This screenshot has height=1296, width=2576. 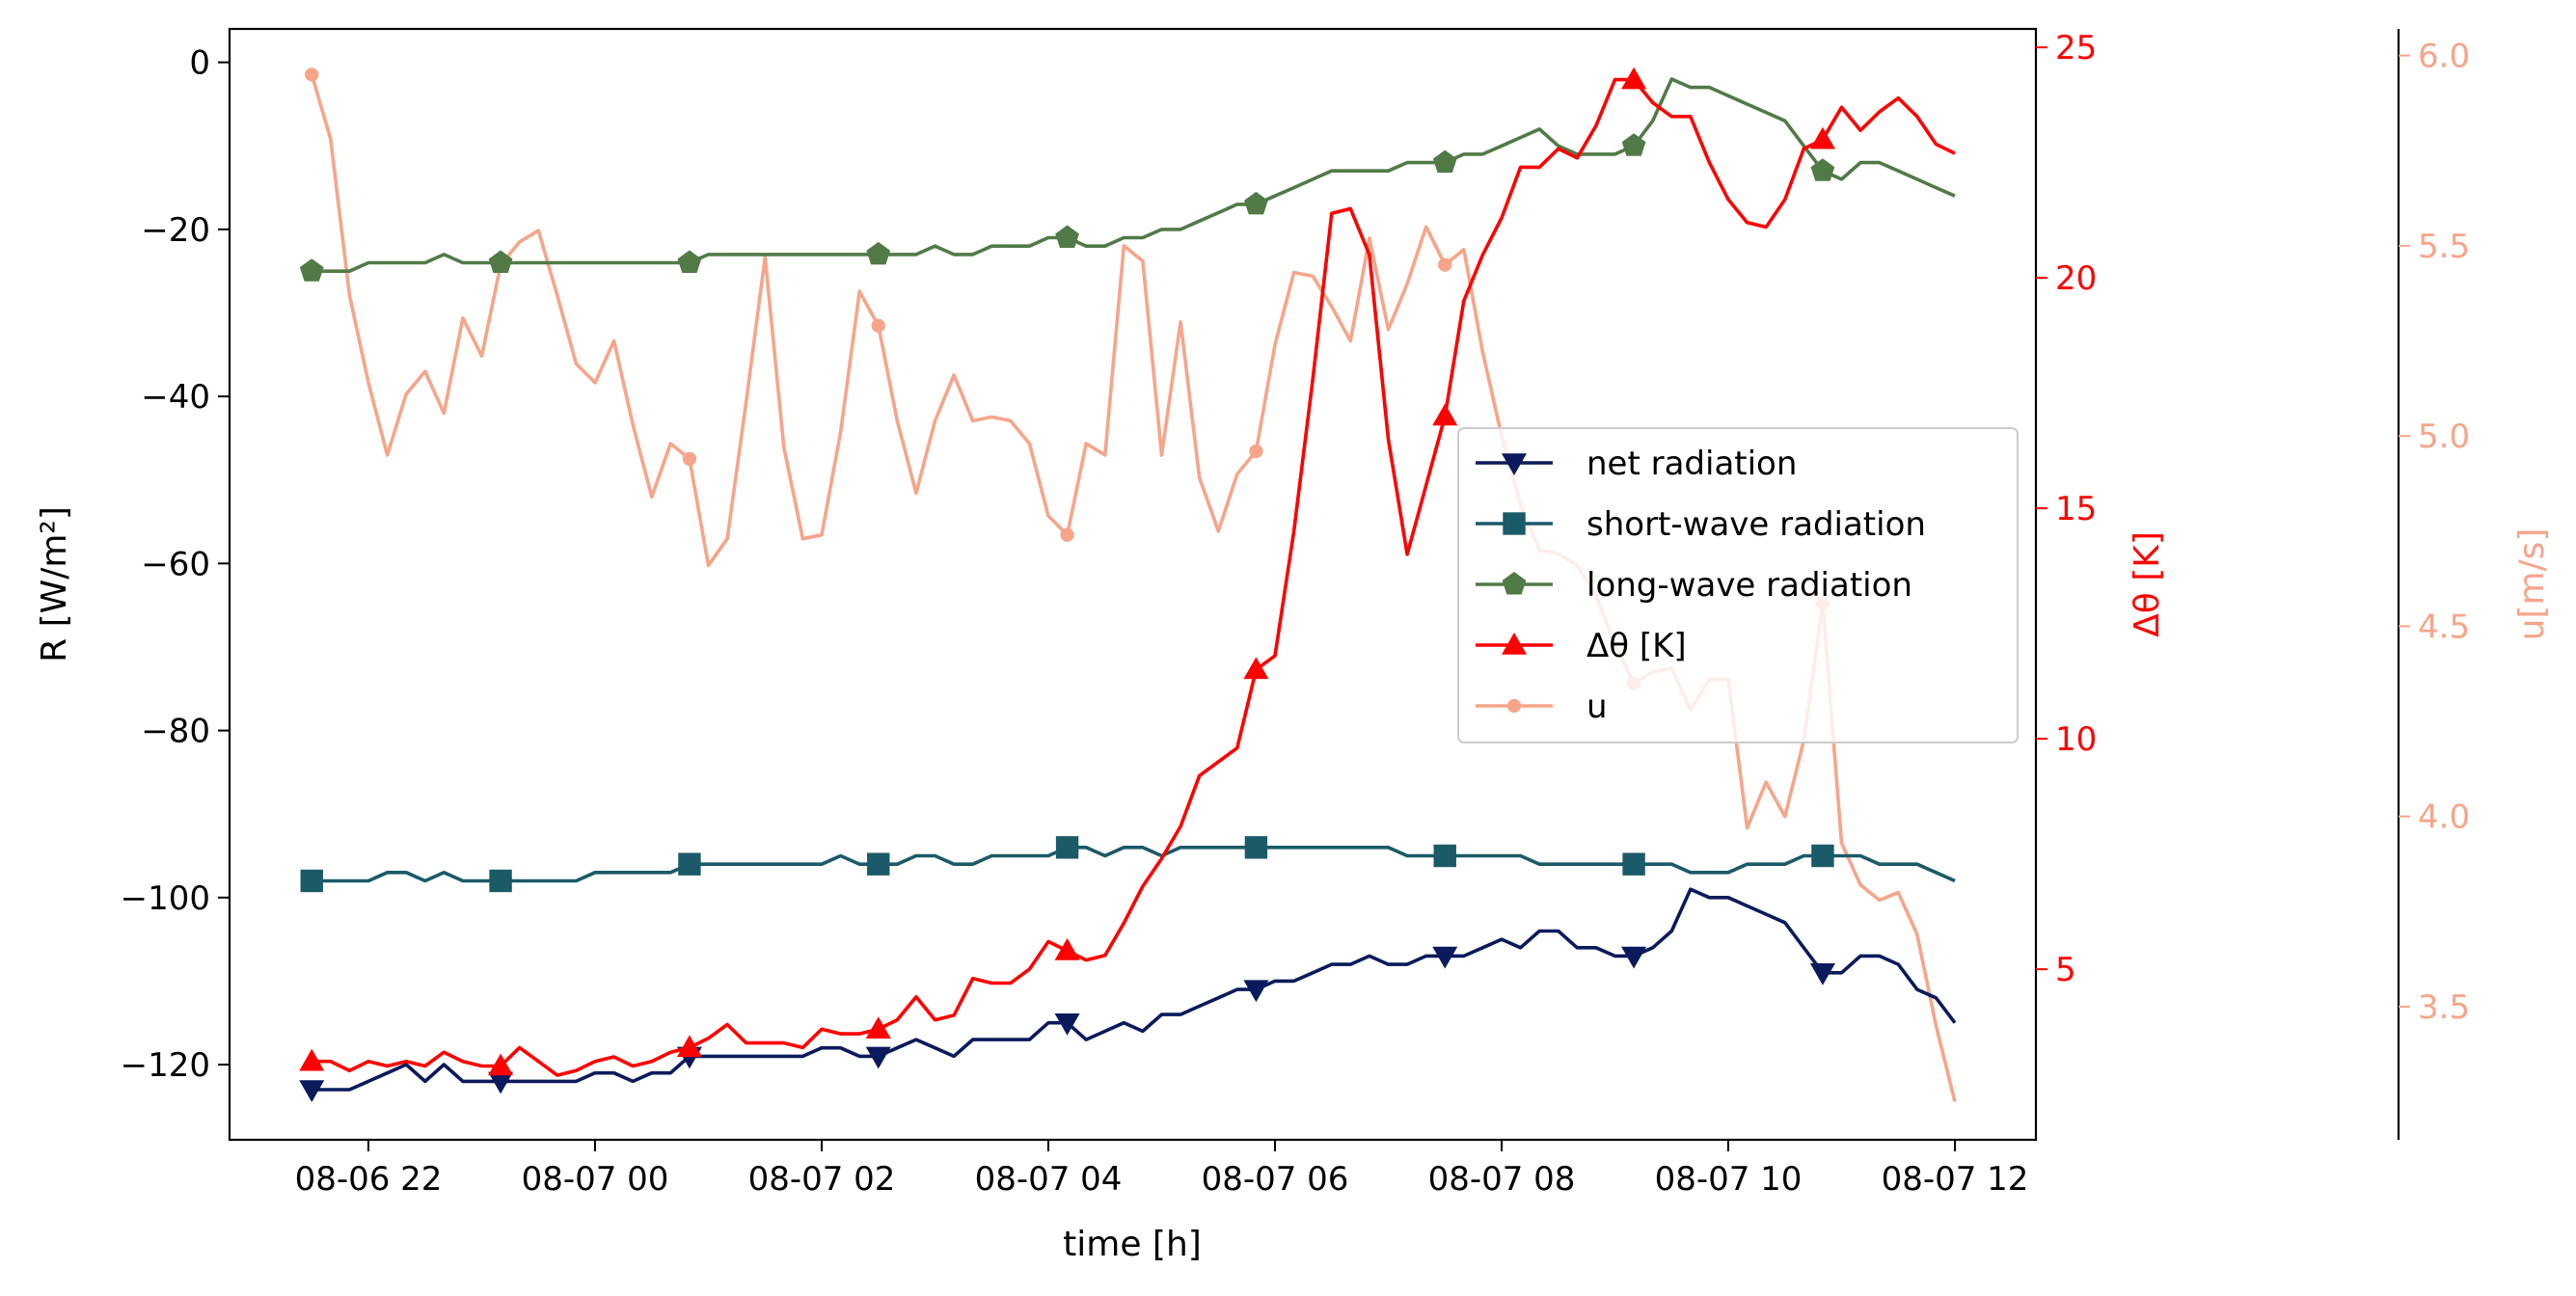 What do you see at coordinates (2444, 1007) in the screenshot?
I see `wind-tick-label: 3.5` at bounding box center [2444, 1007].